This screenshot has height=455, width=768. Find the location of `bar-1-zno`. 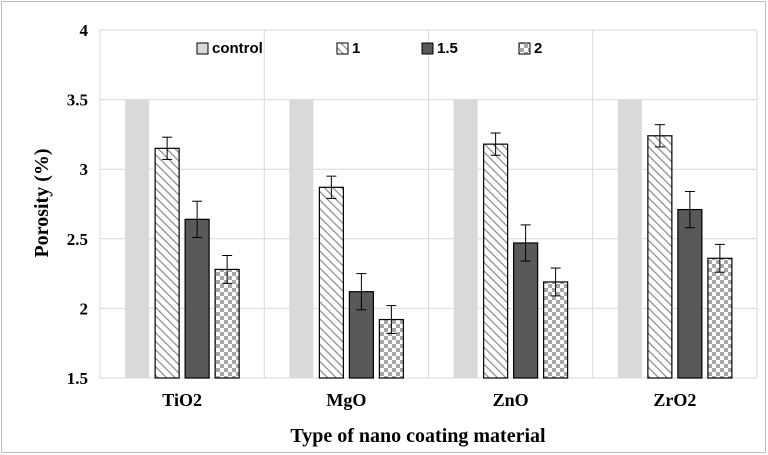

bar-1-zno is located at coordinates (496, 261).